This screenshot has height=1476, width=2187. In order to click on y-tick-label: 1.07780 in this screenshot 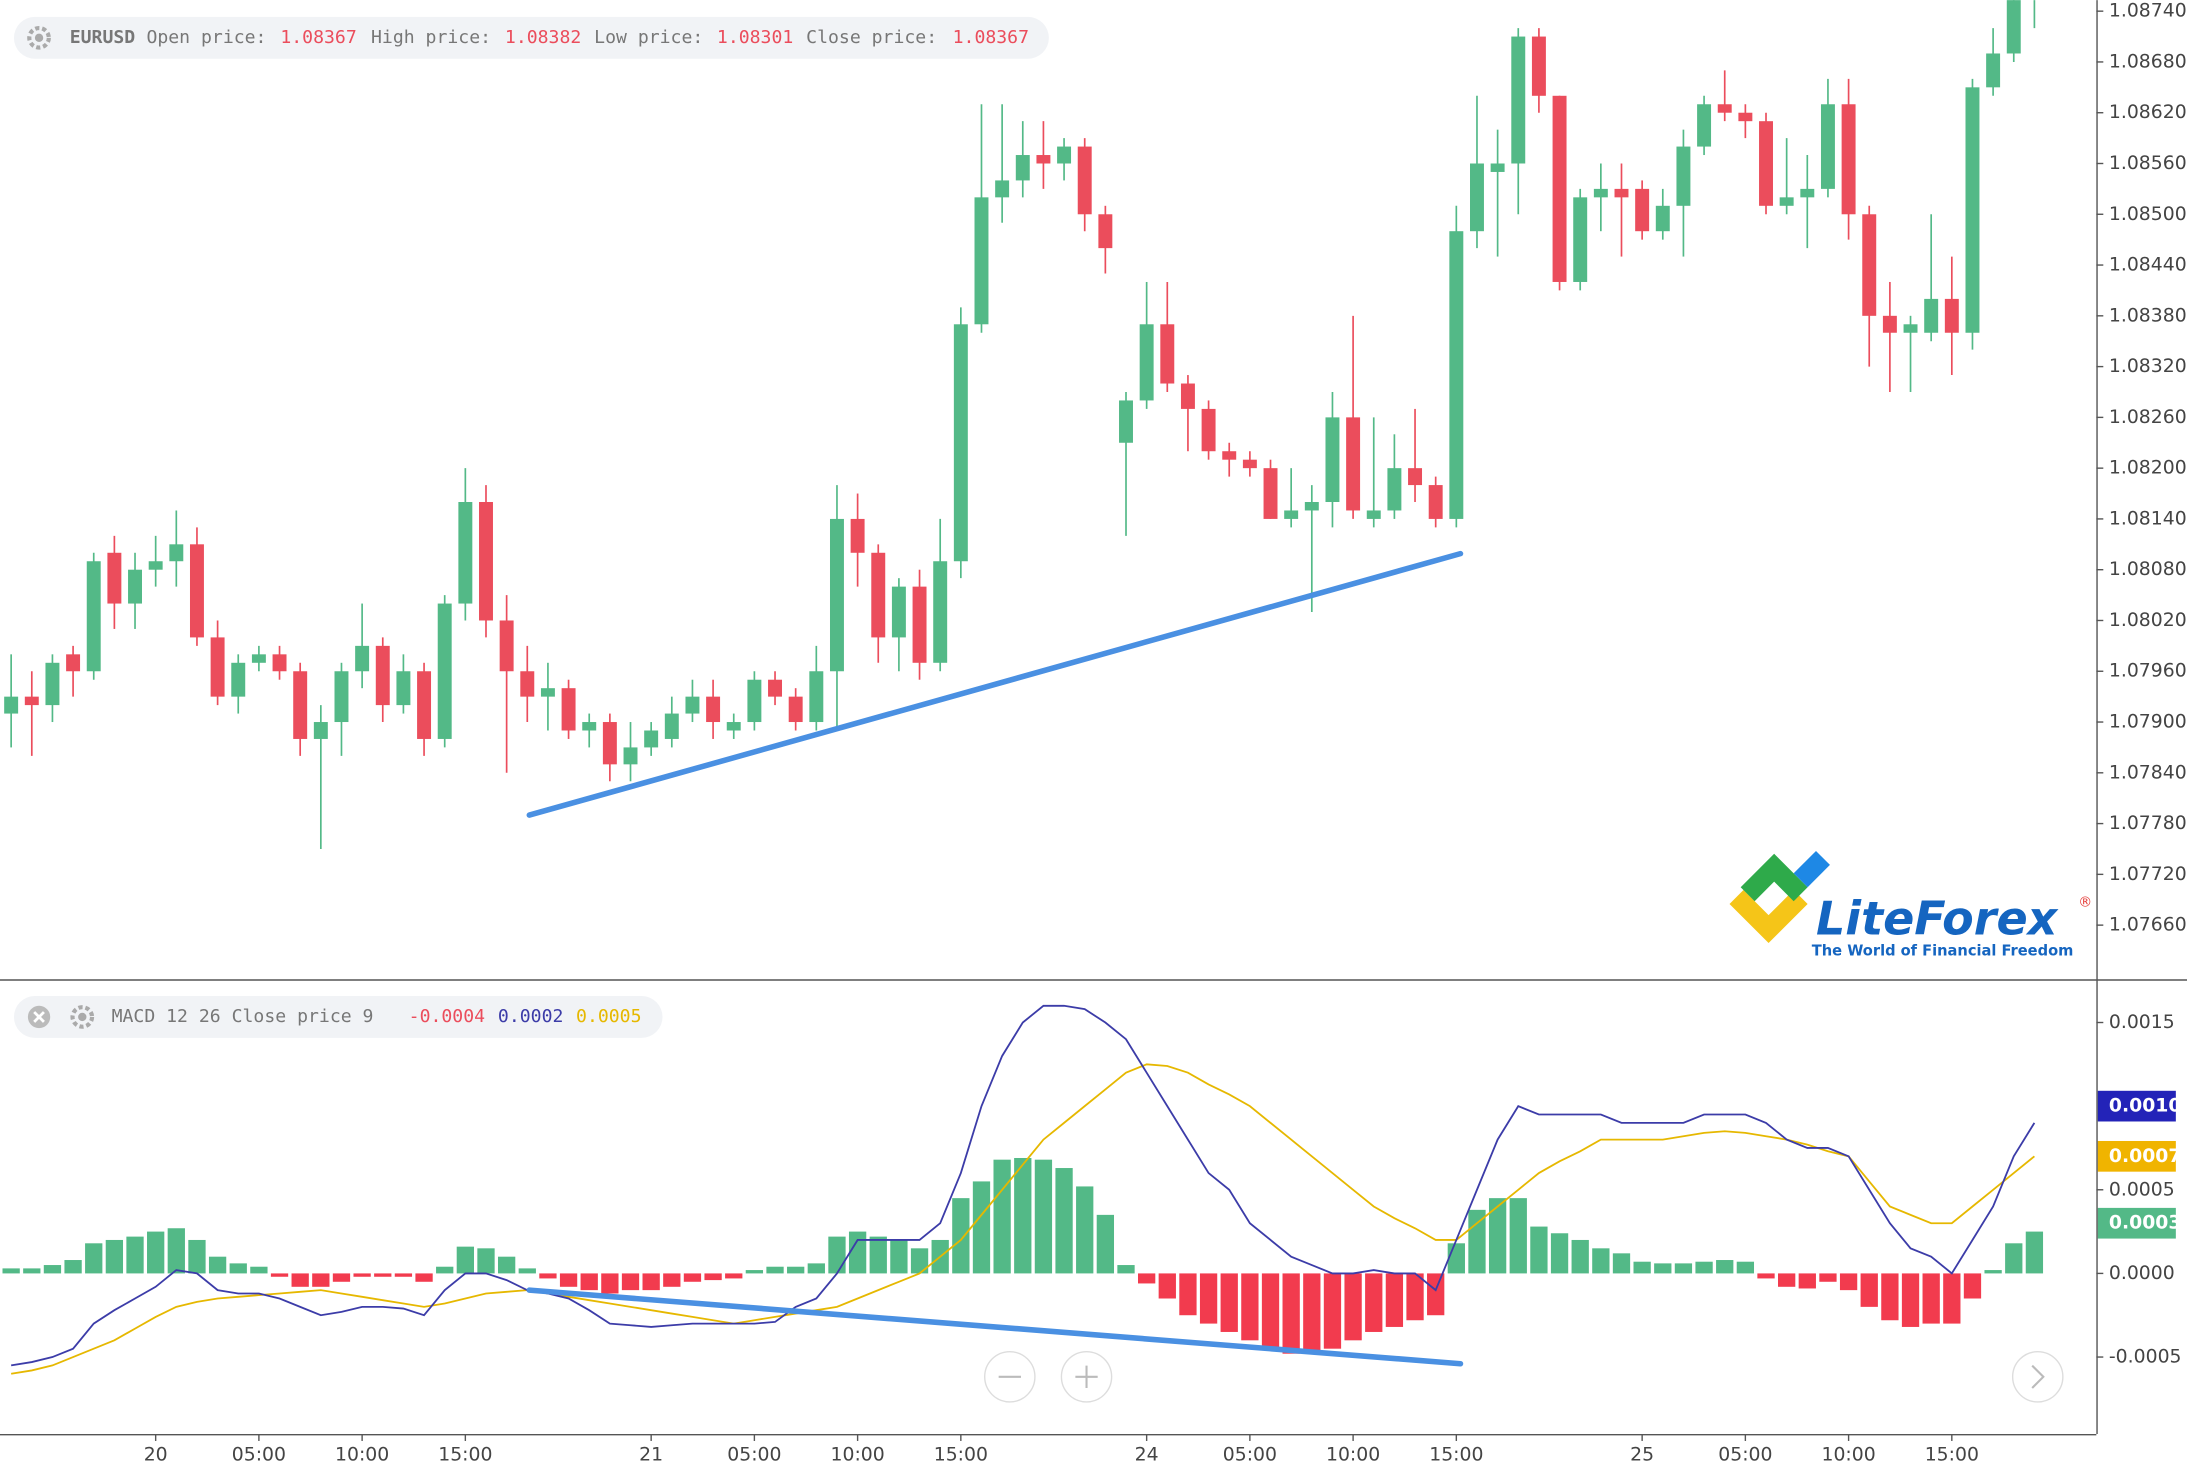, I will do `click(2148, 823)`.